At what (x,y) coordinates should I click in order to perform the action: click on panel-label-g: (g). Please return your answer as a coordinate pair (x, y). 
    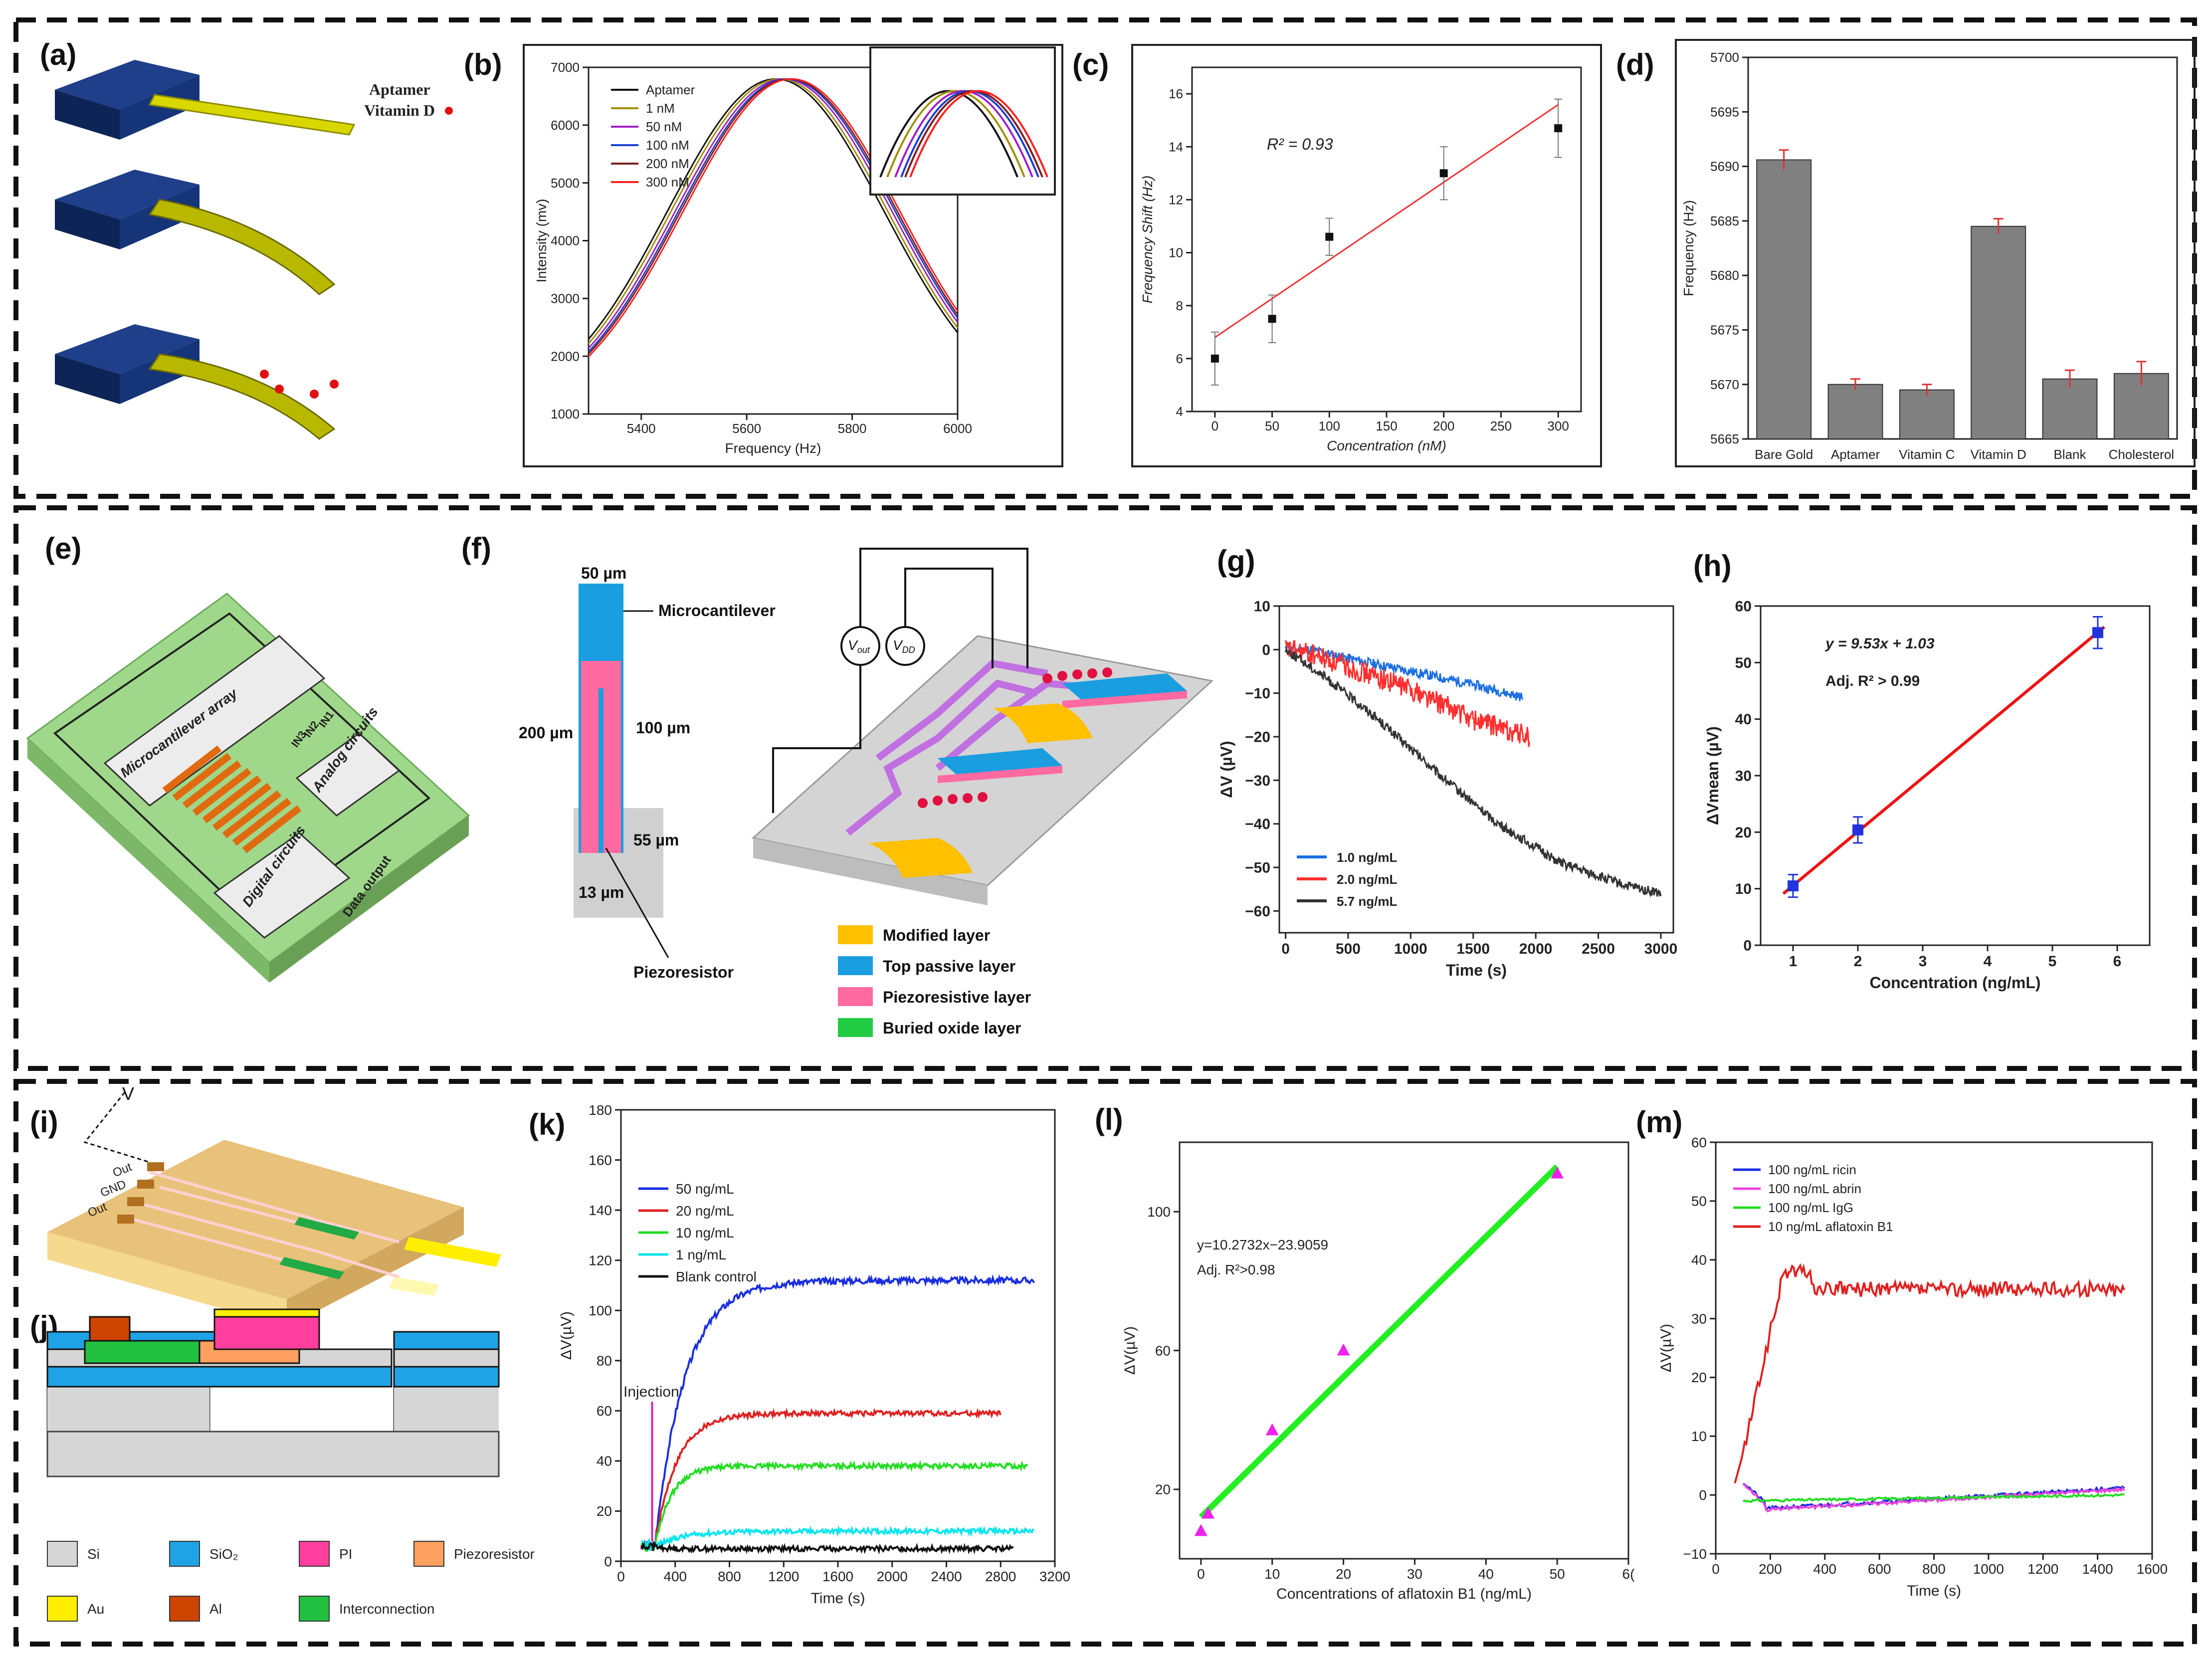
    Looking at the image, I should click on (1236, 561).